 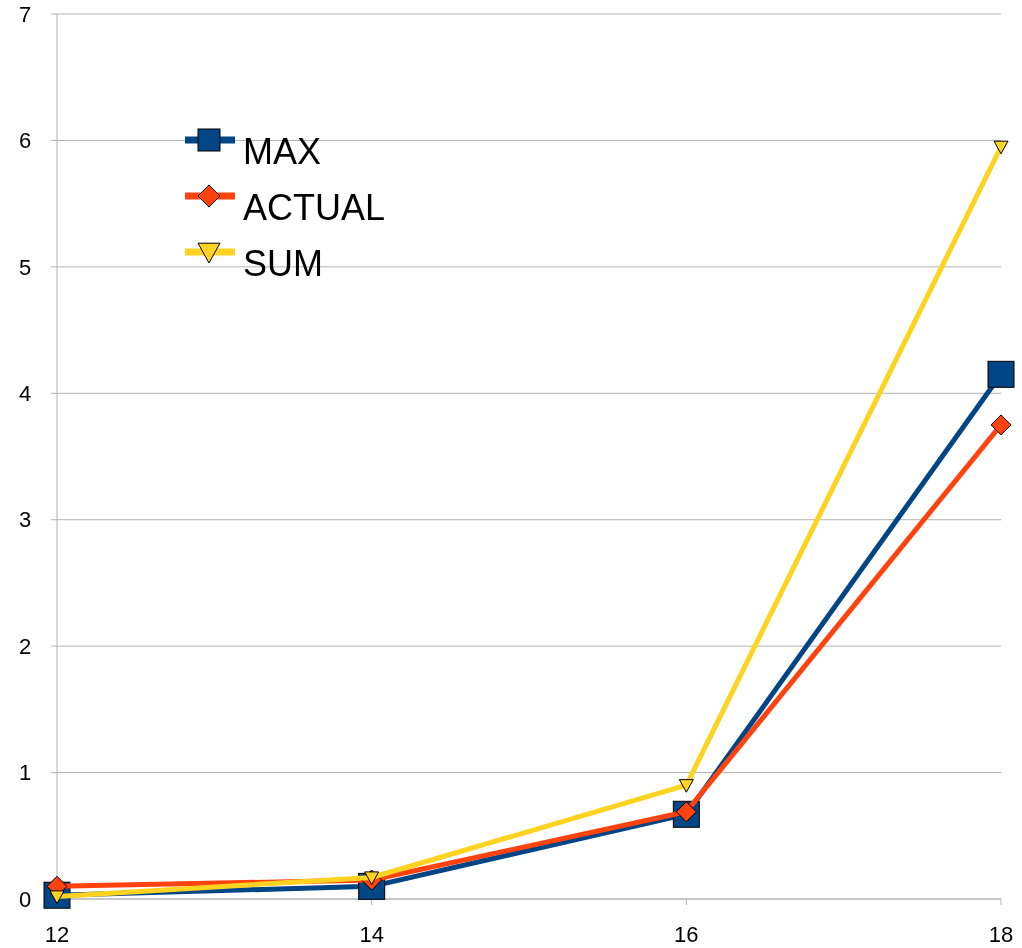 I want to click on y-tick-label: 3, so click(x=25, y=520).